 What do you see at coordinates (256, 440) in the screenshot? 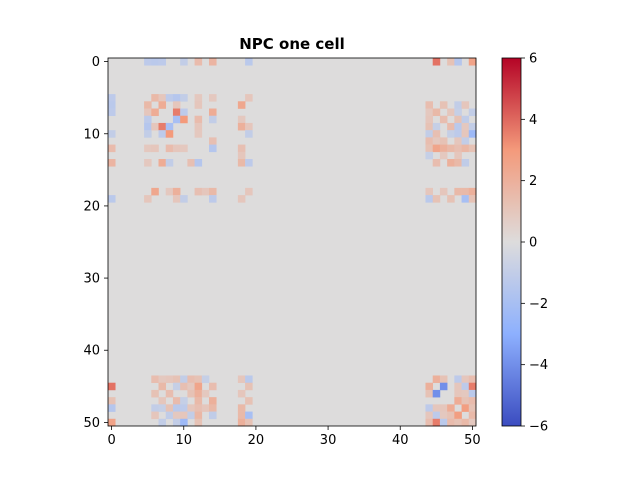
I see `x-tick-label: 20` at bounding box center [256, 440].